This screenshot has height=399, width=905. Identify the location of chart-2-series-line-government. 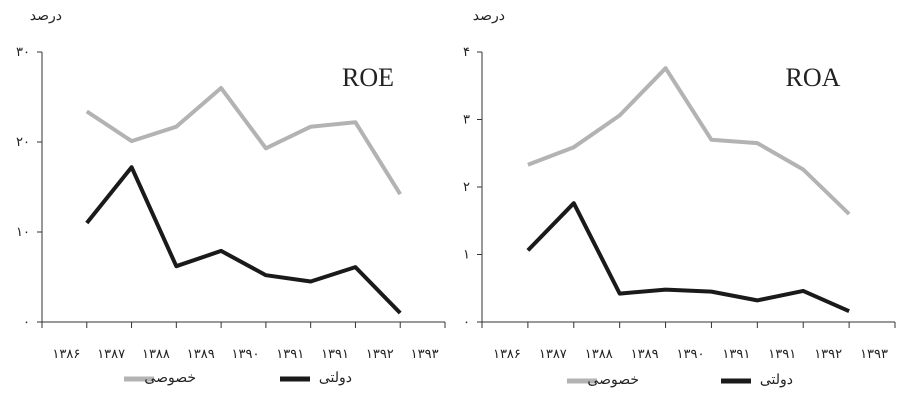
(688, 257).